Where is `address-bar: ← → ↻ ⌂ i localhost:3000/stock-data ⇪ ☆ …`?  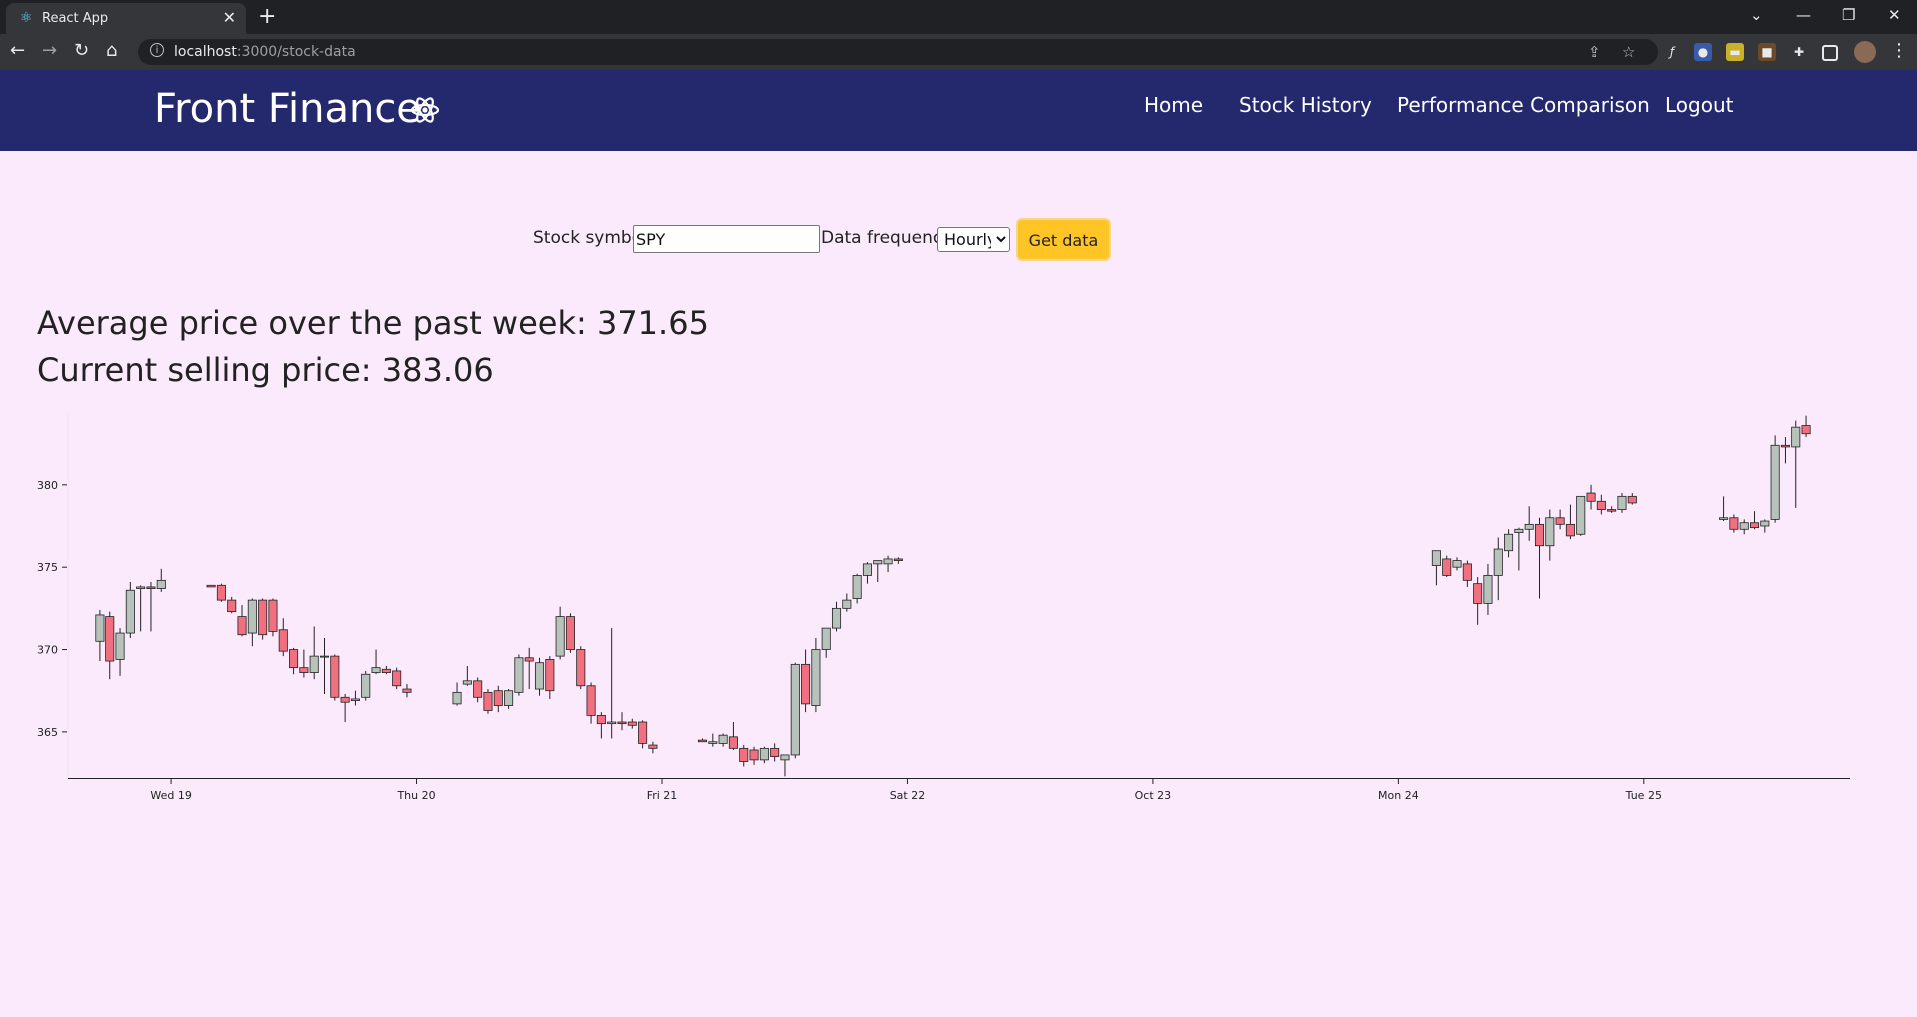
address-bar: ← → ↻ ⌂ i localhost:3000/stock-data ⇪ ☆ … is located at coordinates (958, 52).